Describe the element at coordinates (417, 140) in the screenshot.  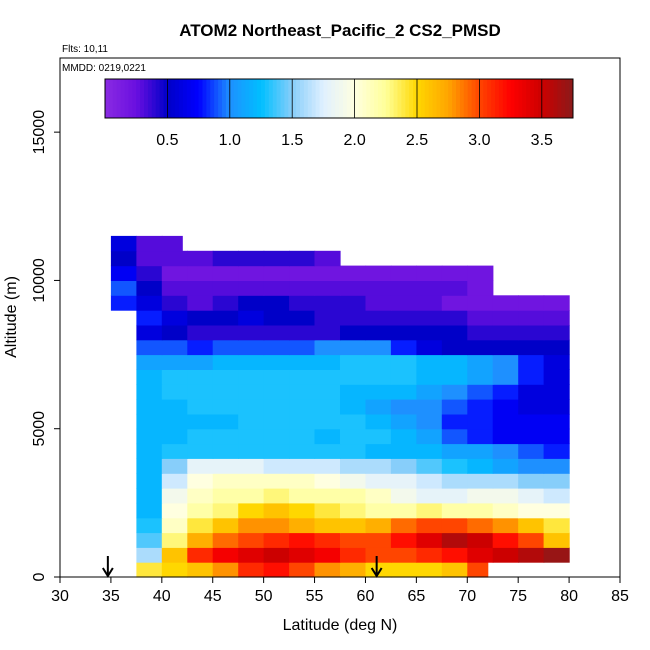
I see `colorbar-tick-label: 2.5` at that location.